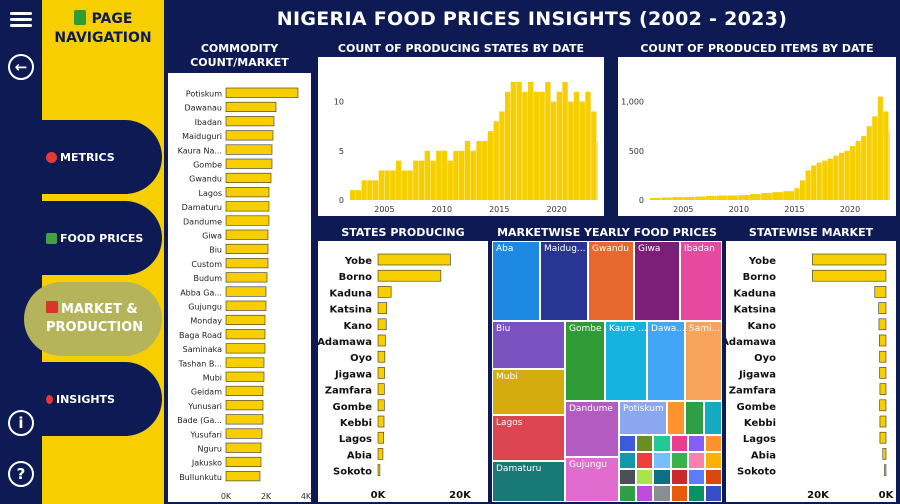 The width and height of the screenshot is (900, 504). What do you see at coordinates (208, 122) in the screenshot?
I see `bar-label: Ibadan` at bounding box center [208, 122].